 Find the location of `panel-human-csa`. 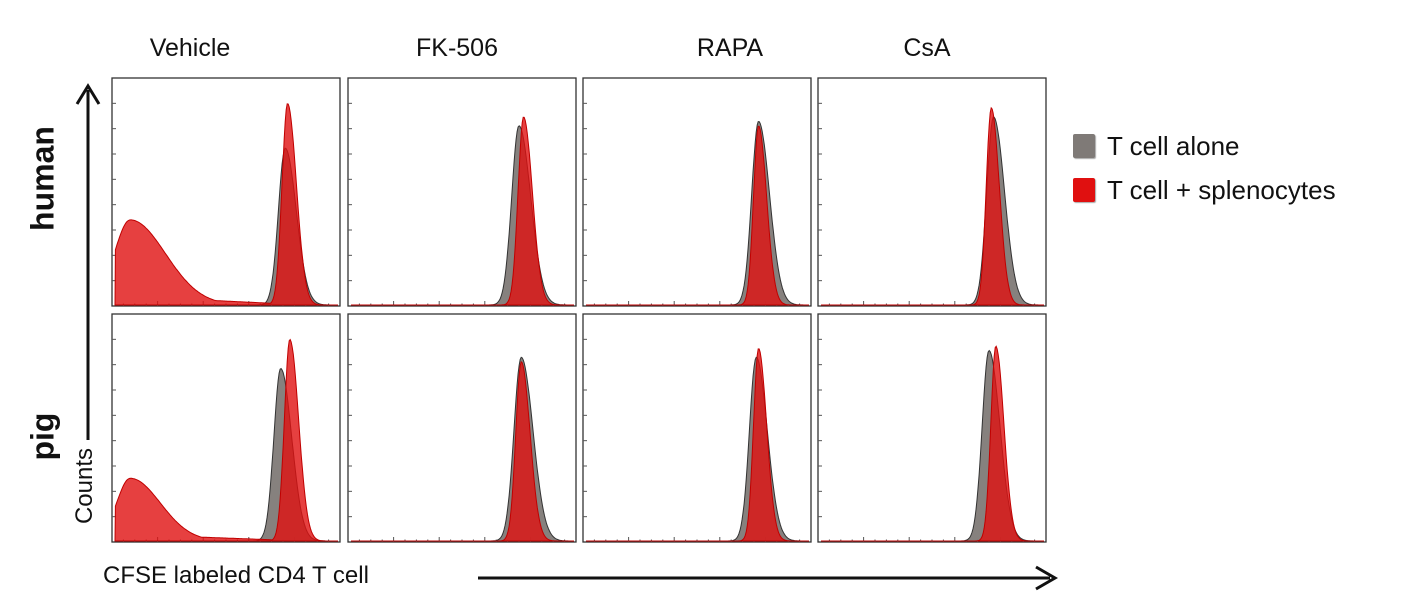

panel-human-csa is located at coordinates (932, 192).